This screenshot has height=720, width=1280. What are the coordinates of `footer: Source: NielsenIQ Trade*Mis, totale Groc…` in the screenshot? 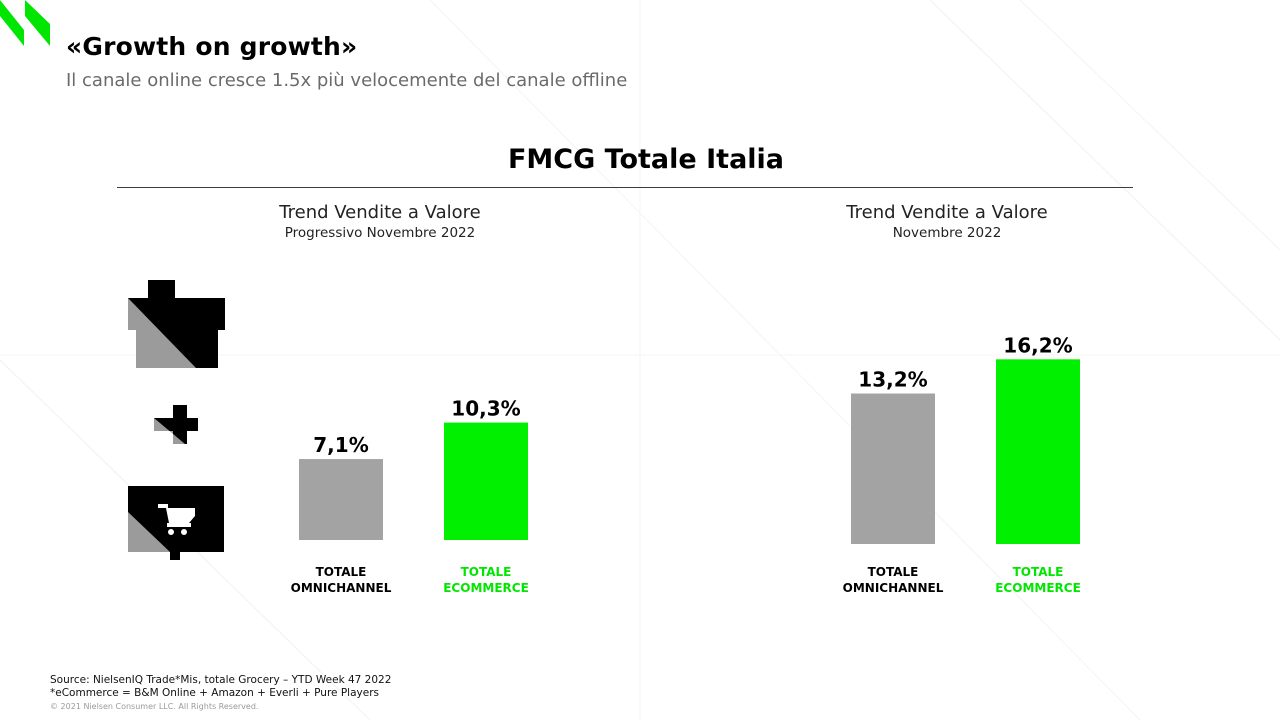 It's located at (220, 693).